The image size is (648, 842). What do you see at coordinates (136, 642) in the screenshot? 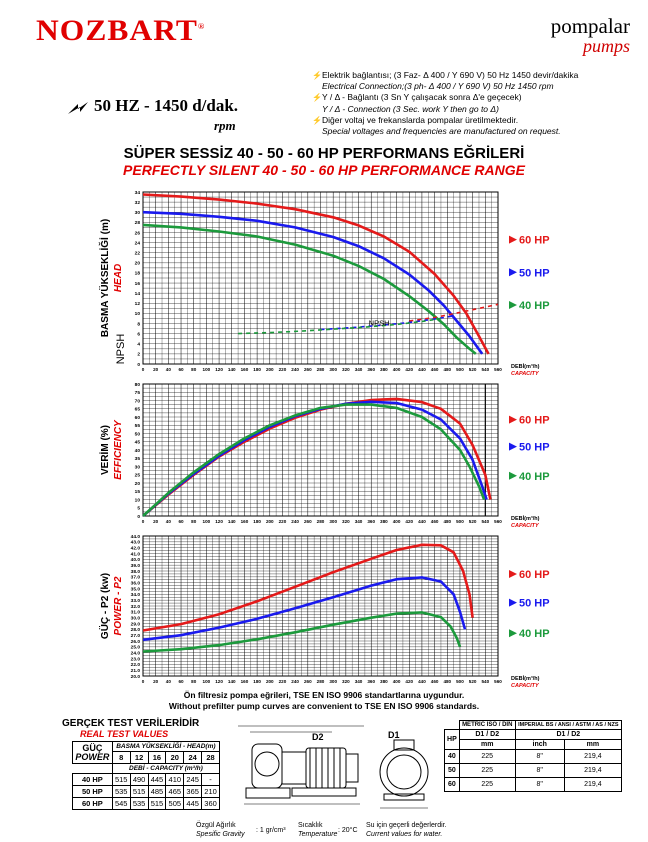
I see `y-tick-label: 26.0` at bounding box center [136, 642].